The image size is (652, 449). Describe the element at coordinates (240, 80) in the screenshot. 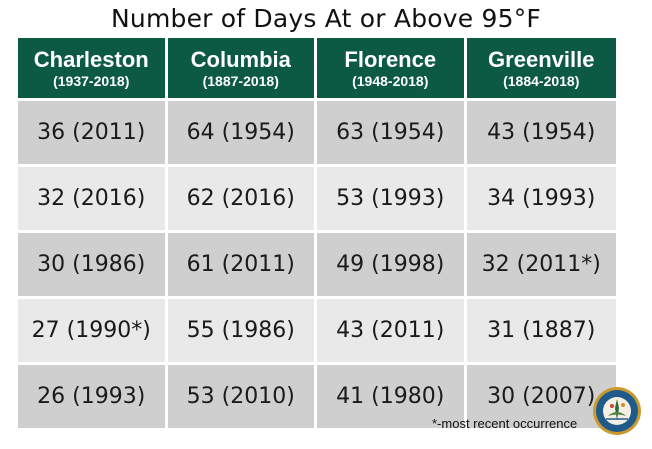

I see `record-years: (1887-2018)` at that location.